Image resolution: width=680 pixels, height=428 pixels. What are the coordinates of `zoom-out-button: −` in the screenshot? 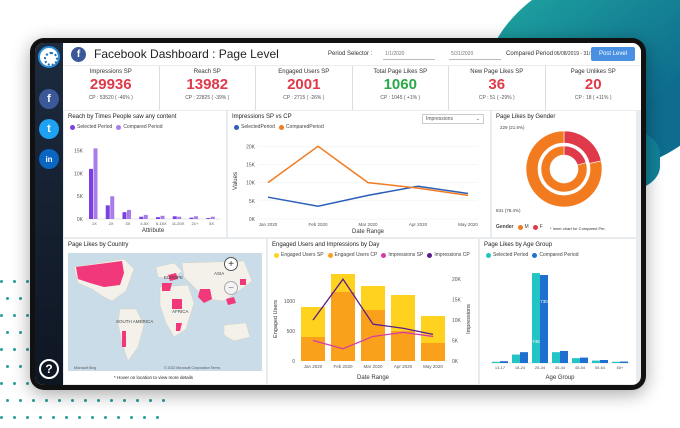 It's located at (231, 288).